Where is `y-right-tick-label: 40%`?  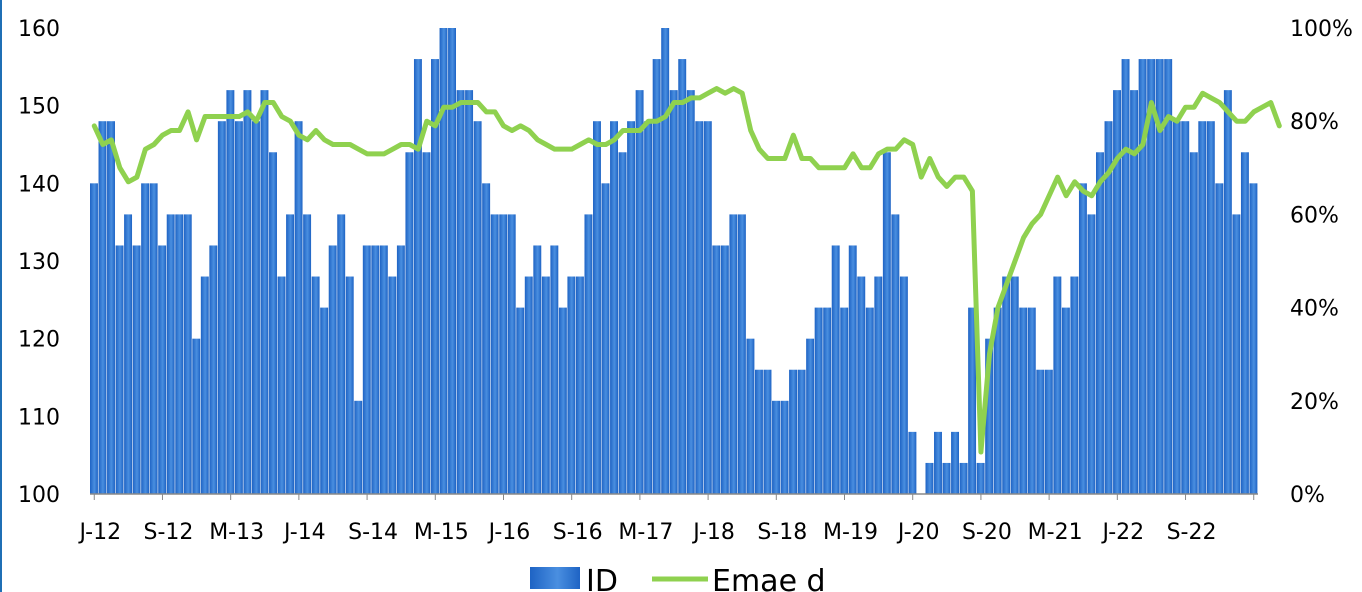
y-right-tick-label: 40% is located at coordinates (1314, 309).